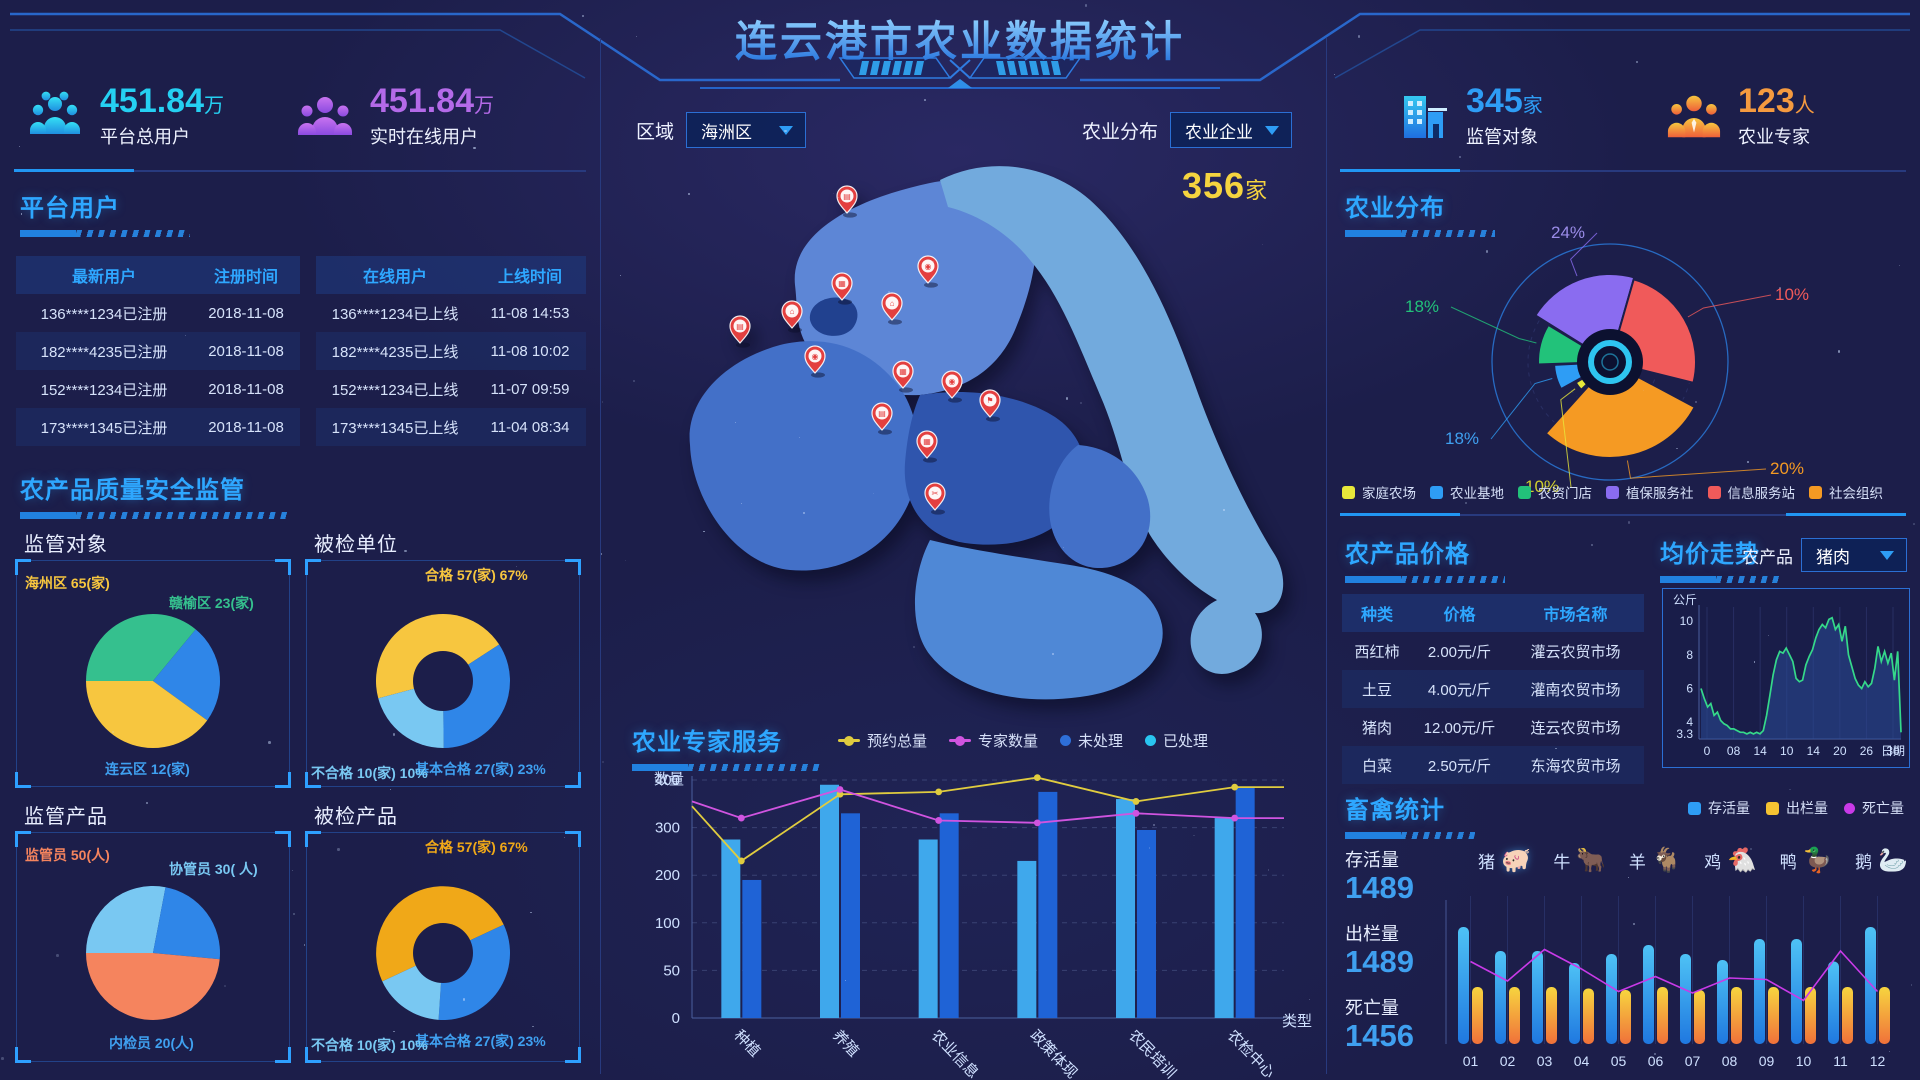  What do you see at coordinates (1152, 1053) in the screenshot?
I see `x-category-label: 农民培训` at bounding box center [1152, 1053].